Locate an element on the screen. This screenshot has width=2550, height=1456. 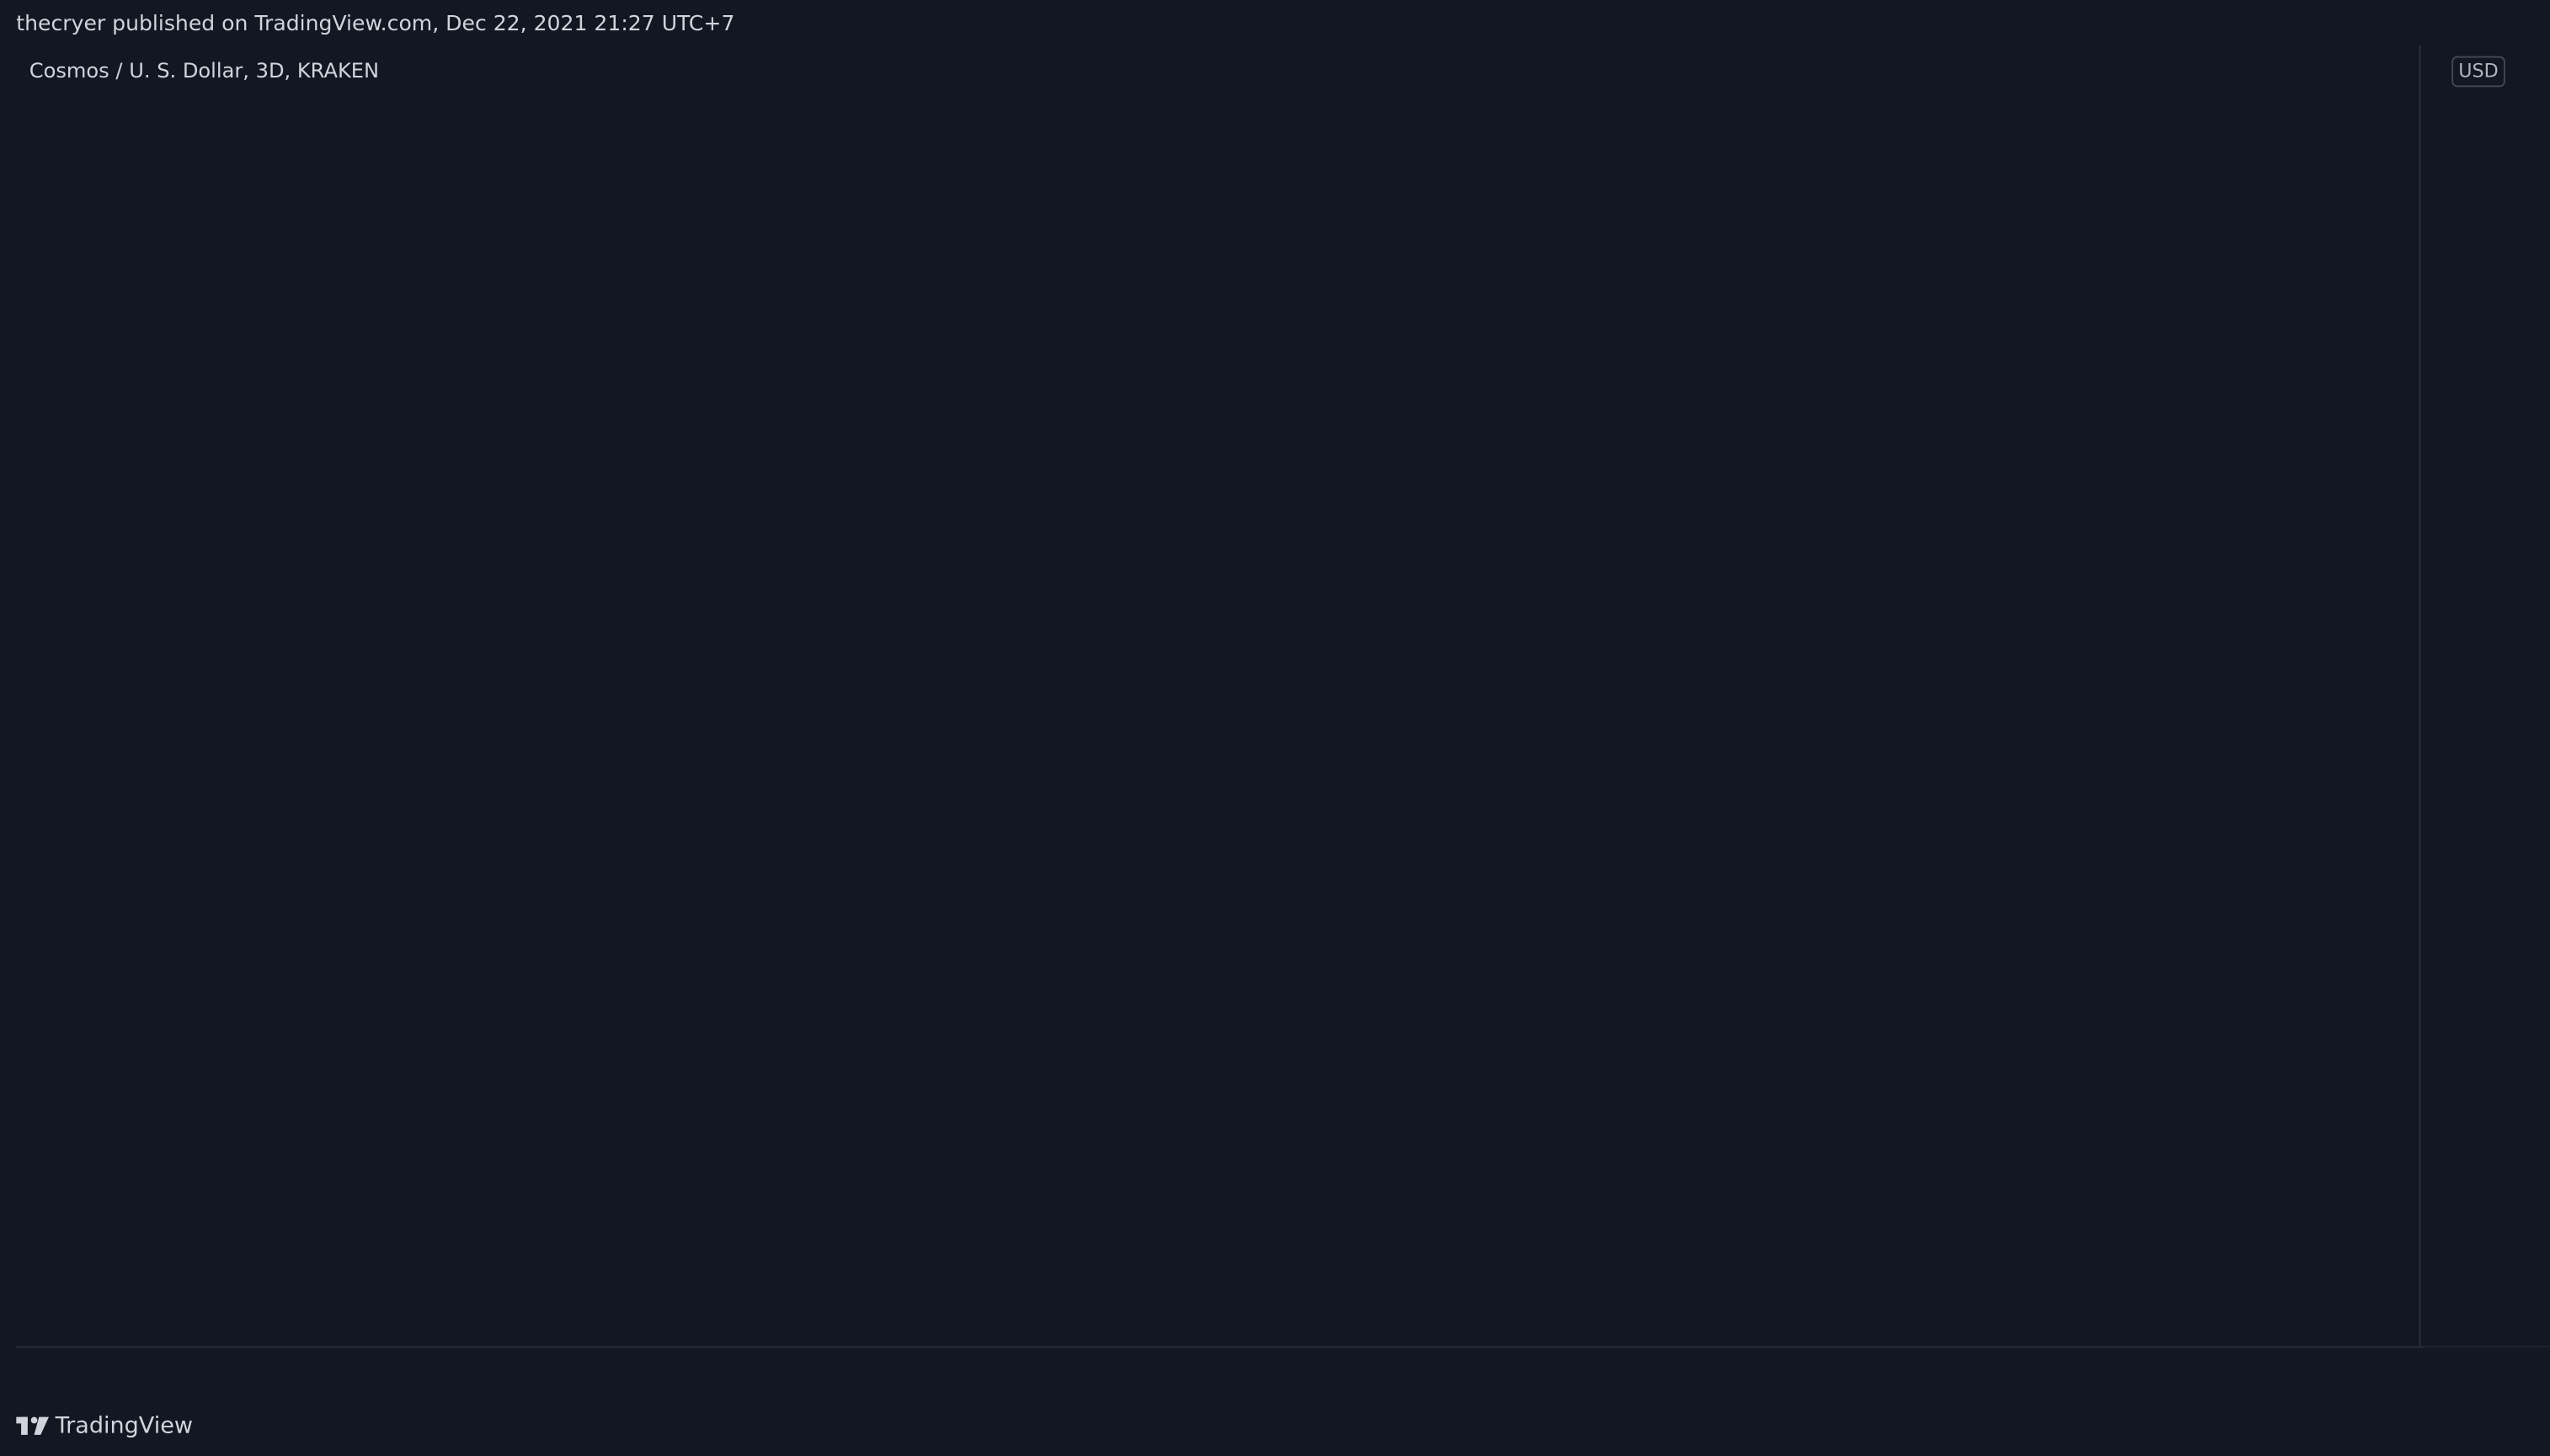
currency-box is located at coordinates (2478, 72).